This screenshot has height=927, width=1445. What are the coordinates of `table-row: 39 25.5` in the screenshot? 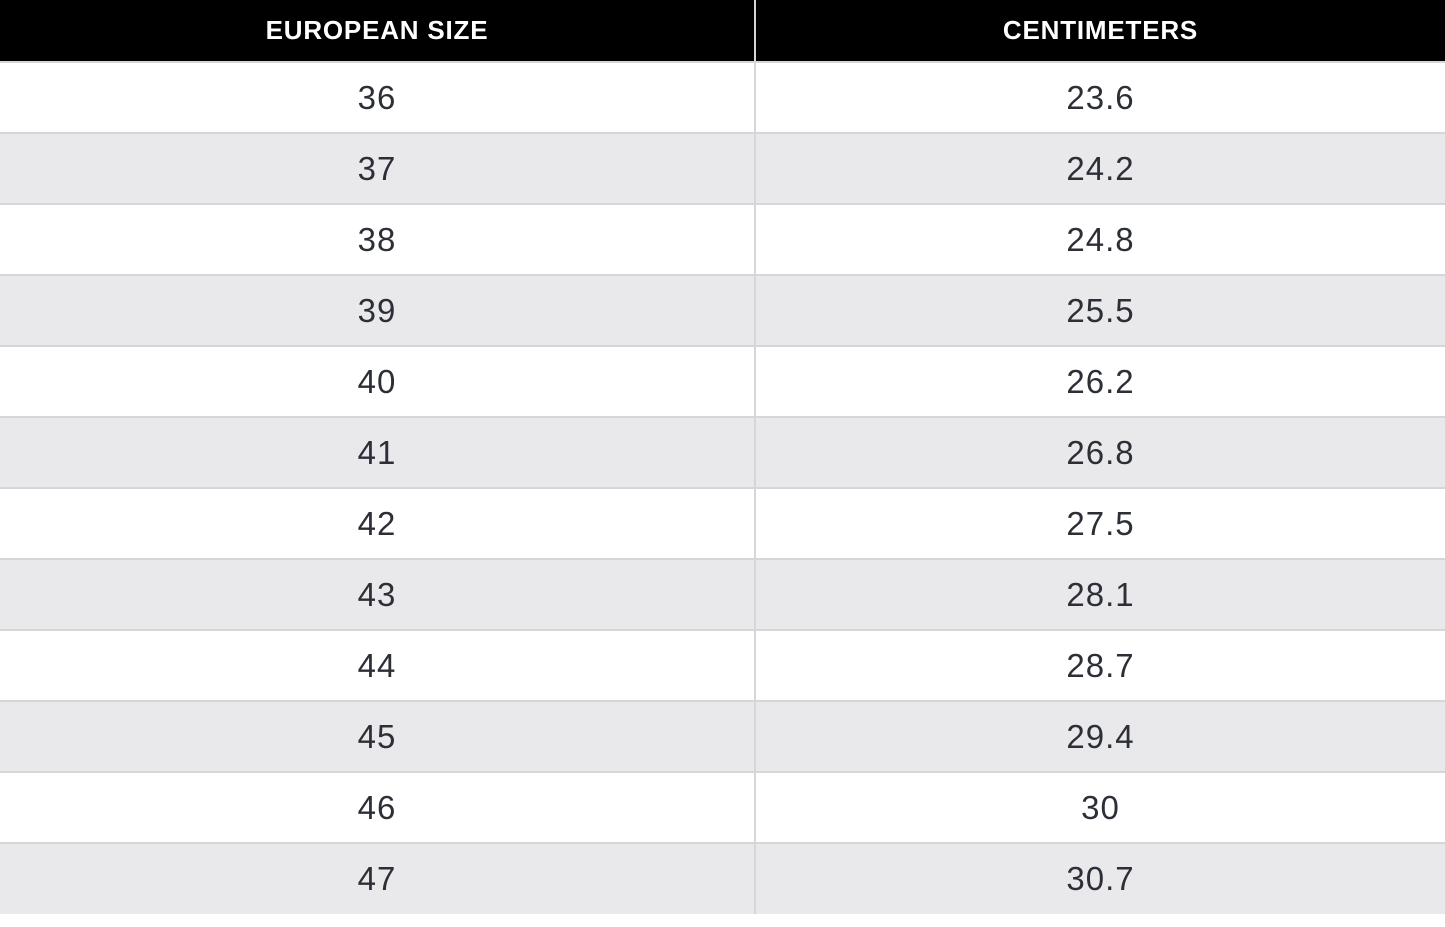 It's located at (722, 310).